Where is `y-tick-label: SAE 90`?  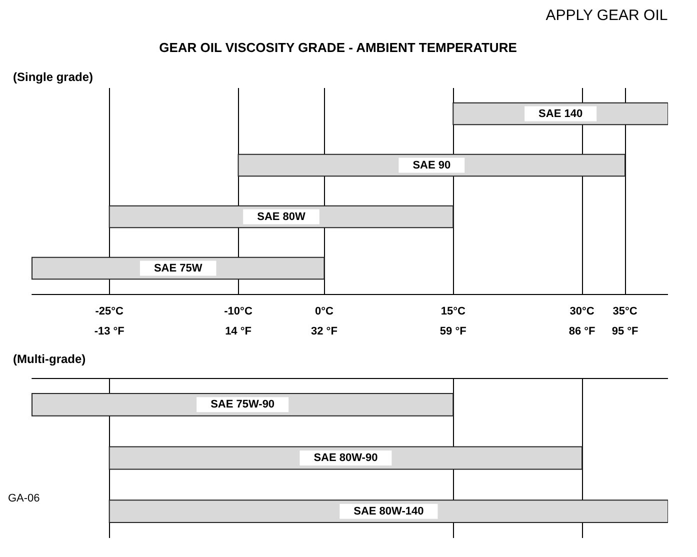 y-tick-label: SAE 90 is located at coordinates (431, 165).